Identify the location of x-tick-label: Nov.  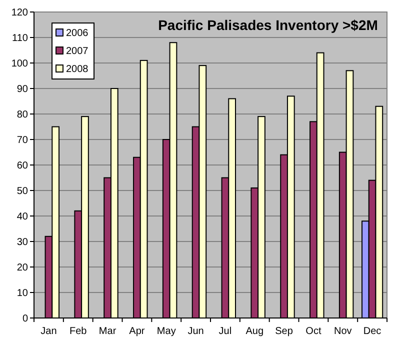
(343, 331).